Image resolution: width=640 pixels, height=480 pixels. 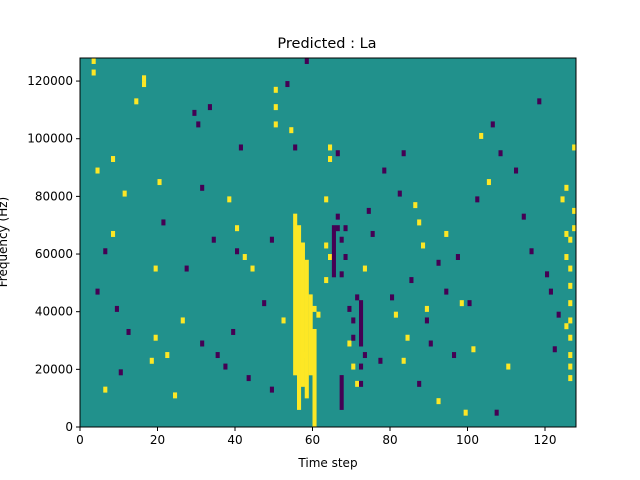 What do you see at coordinates (50, 139) in the screenshot?
I see `y-tick-label: 100000` at bounding box center [50, 139].